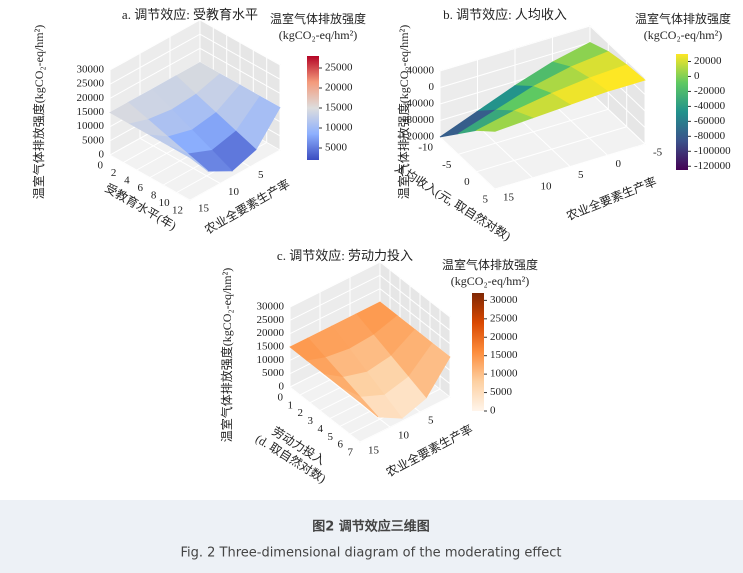 The height and width of the screenshot is (573, 743). Describe the element at coordinates (291, 405) in the screenshot. I see `x-tick-label: 1` at that location.